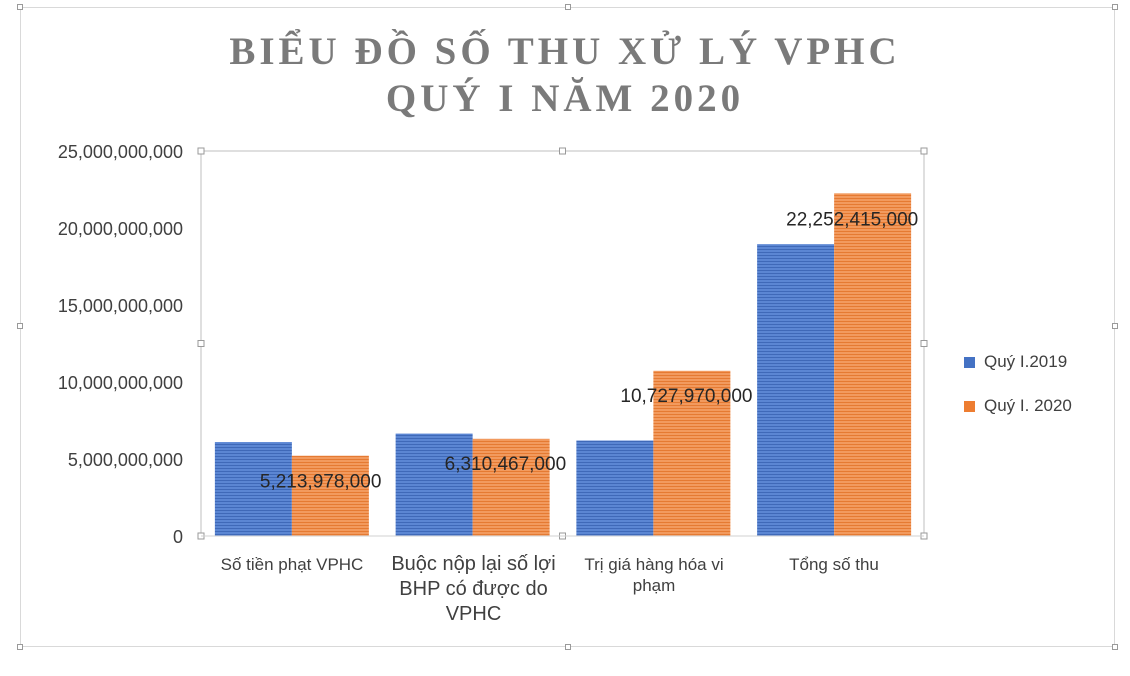  What do you see at coordinates (120, 229) in the screenshot?
I see `y-tick-label: 20,000,000,000` at bounding box center [120, 229].